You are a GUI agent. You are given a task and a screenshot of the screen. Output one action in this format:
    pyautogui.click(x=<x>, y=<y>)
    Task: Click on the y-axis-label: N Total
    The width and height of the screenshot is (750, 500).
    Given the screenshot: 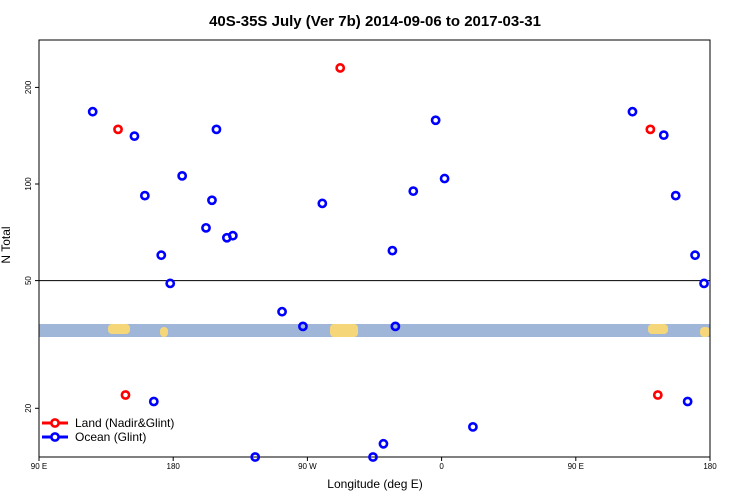 What is the action you would take?
    pyautogui.click(x=6, y=244)
    